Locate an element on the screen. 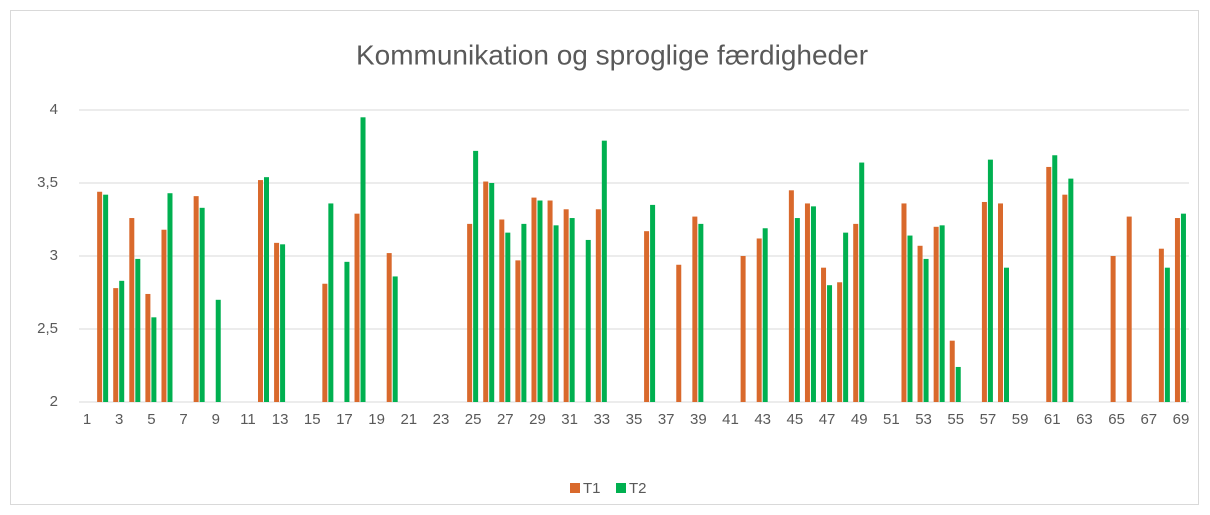 This screenshot has height=515, width=1210. x-tick-label: 3 is located at coordinates (119, 419).